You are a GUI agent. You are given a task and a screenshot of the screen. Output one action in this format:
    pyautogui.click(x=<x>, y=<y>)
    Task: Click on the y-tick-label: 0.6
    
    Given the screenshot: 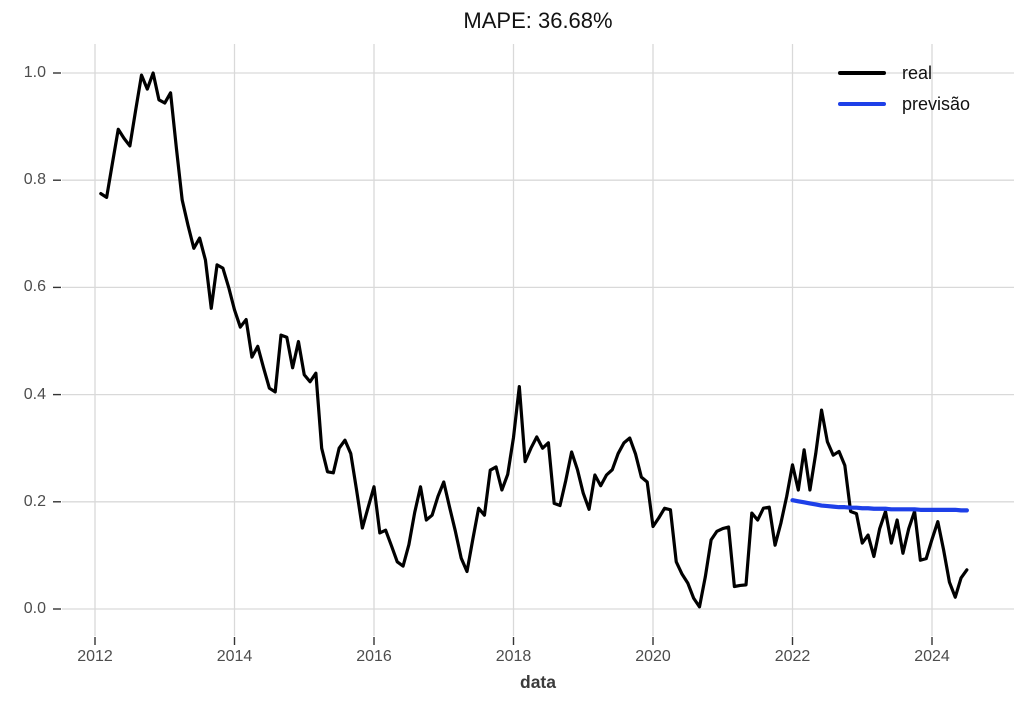 What is the action you would take?
    pyautogui.click(x=34, y=287)
    